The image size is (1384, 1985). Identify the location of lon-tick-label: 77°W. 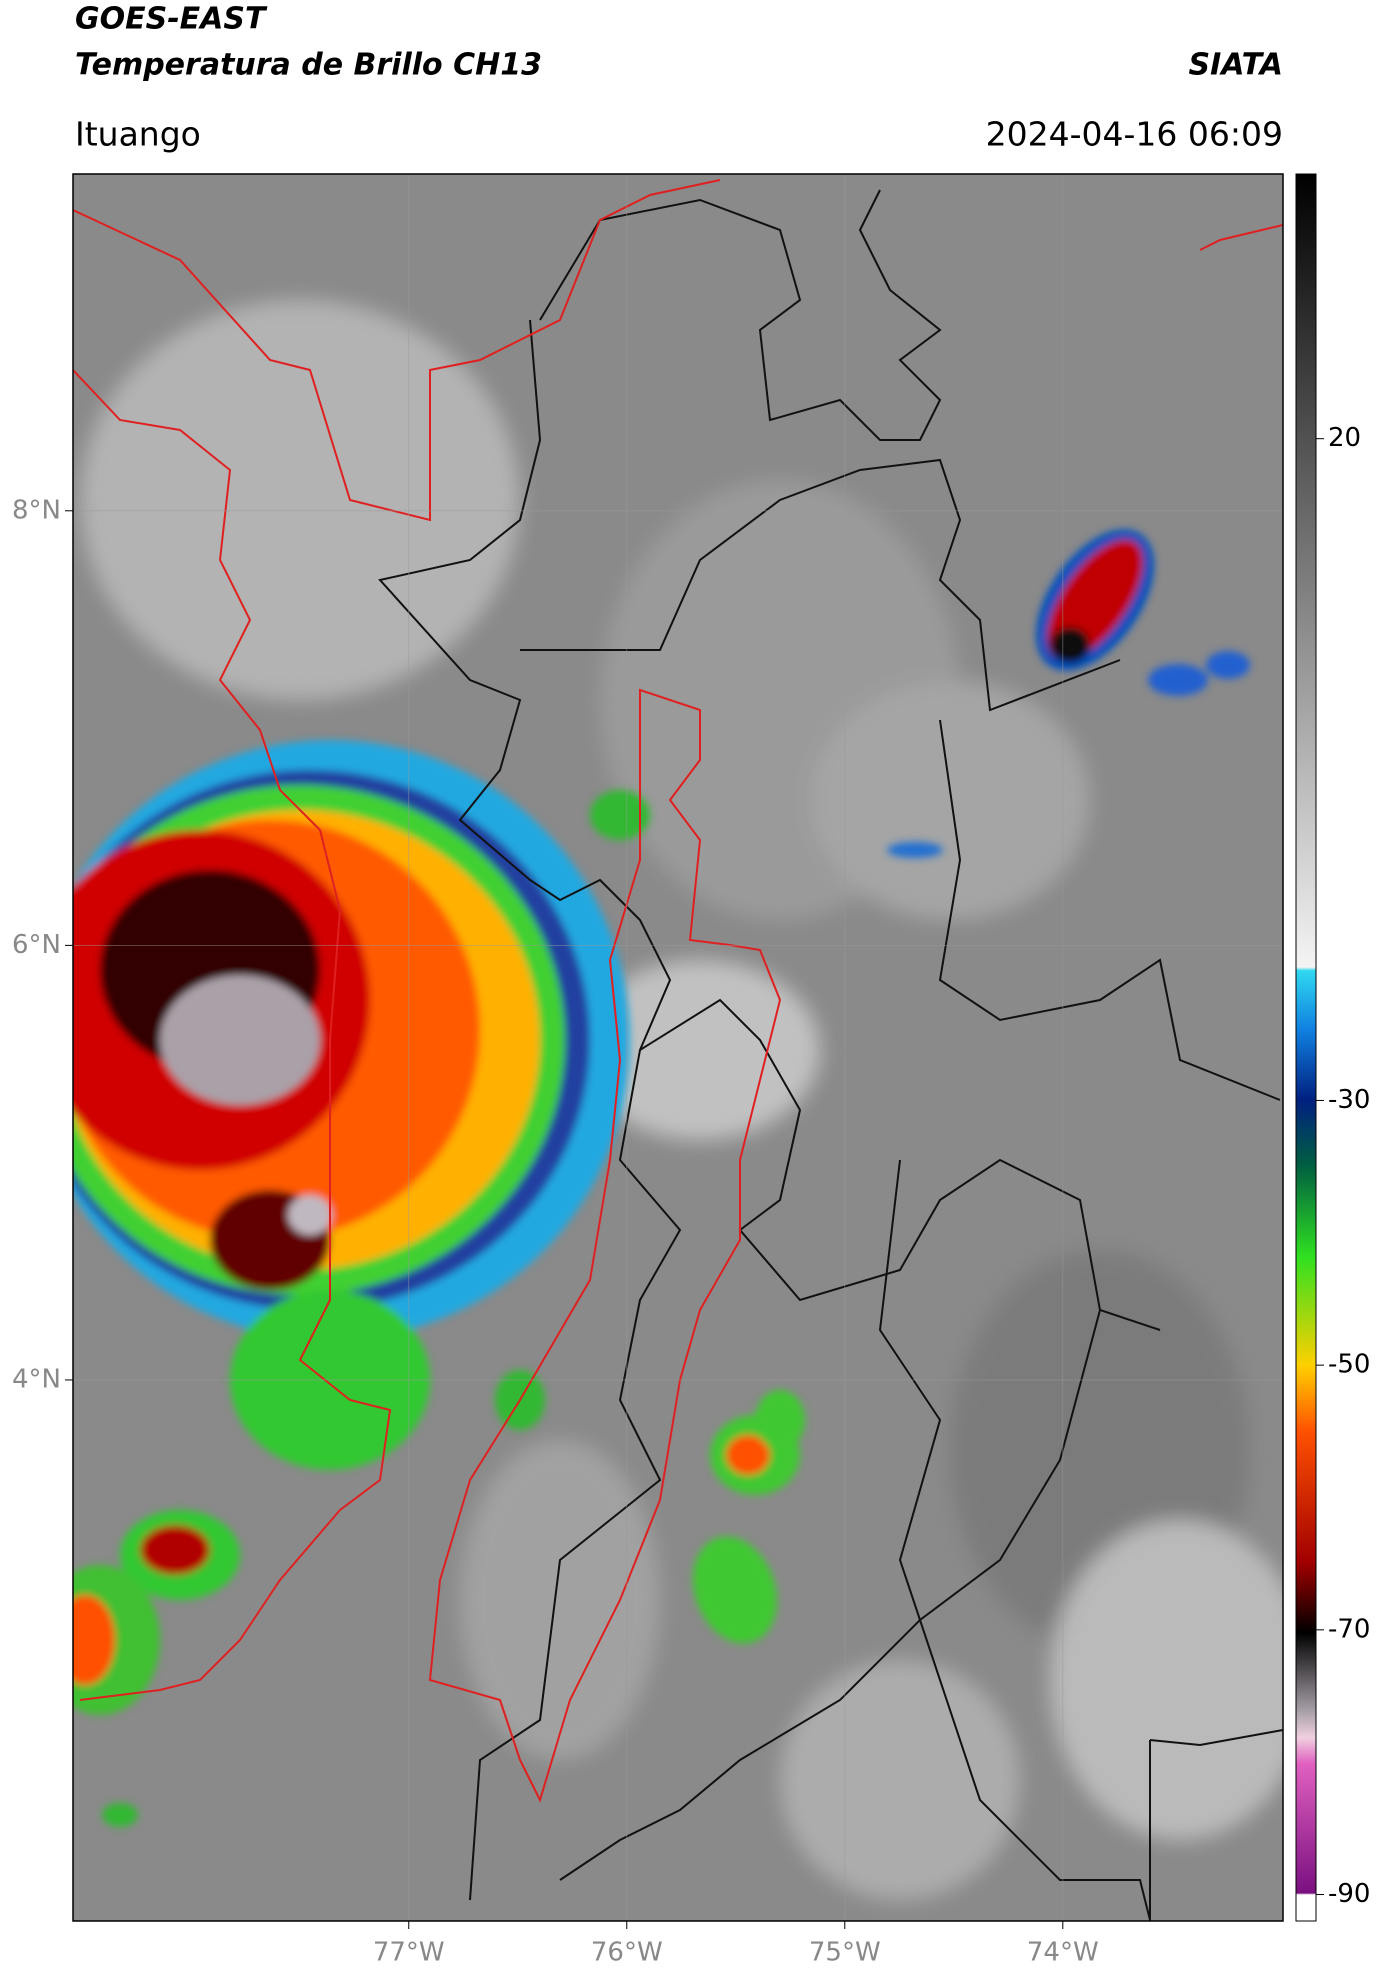
(409, 1953).